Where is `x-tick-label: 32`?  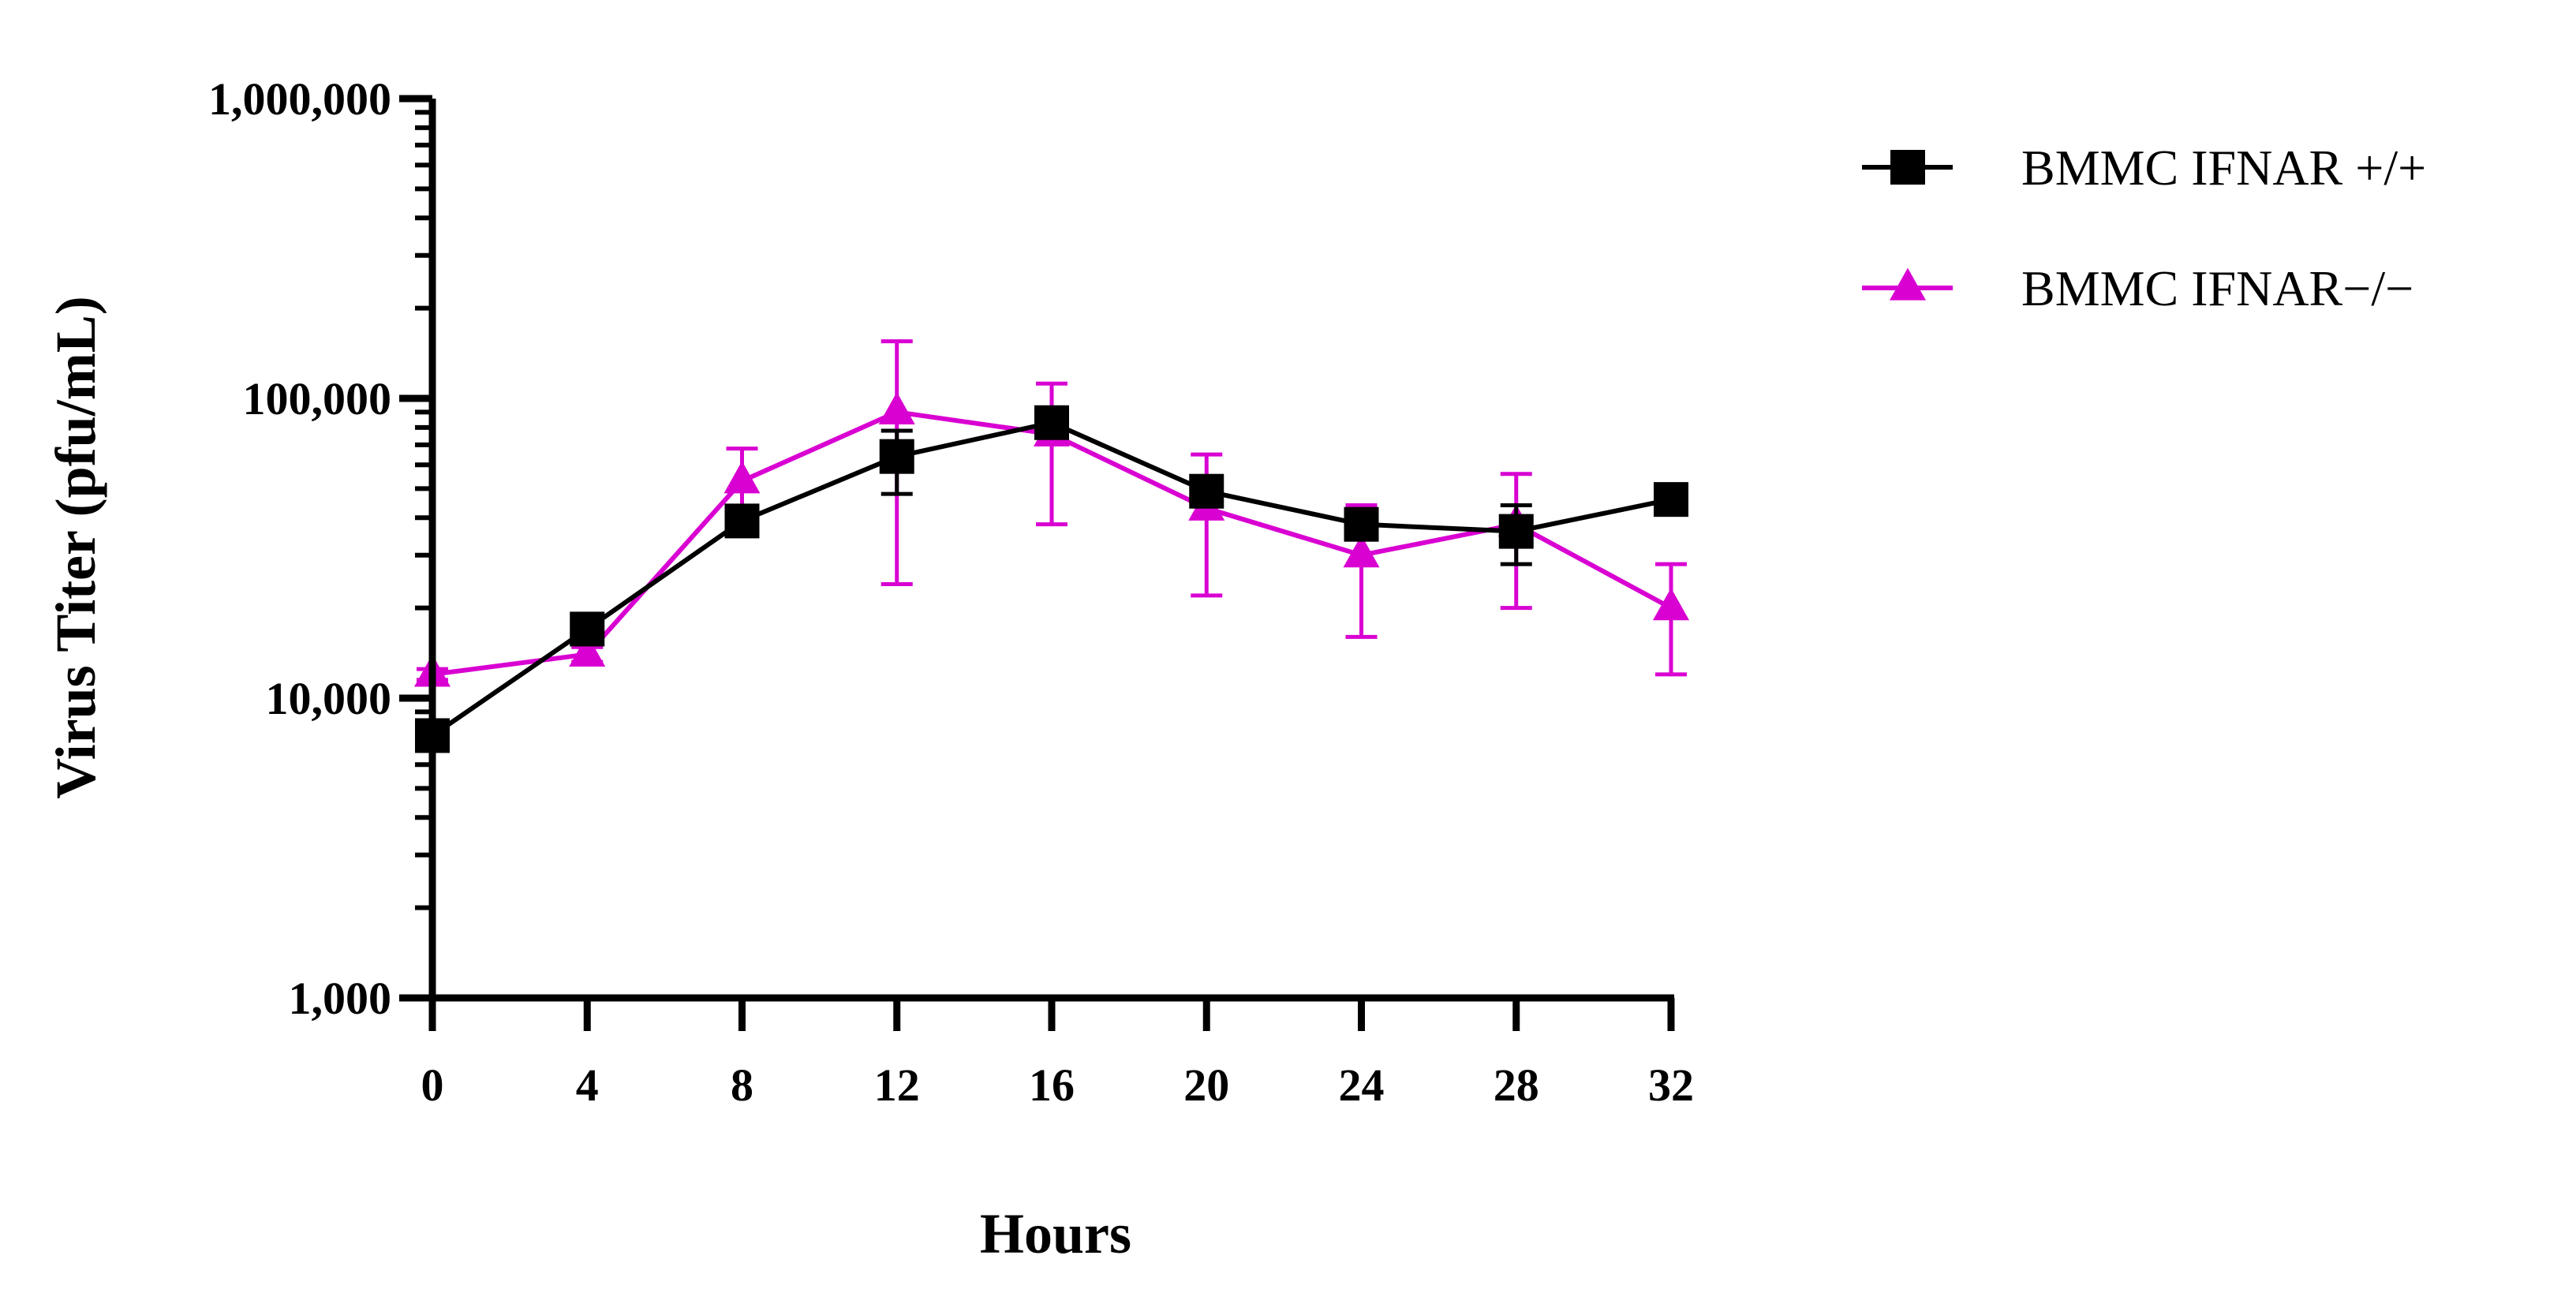
x-tick-label: 32 is located at coordinates (1671, 1085).